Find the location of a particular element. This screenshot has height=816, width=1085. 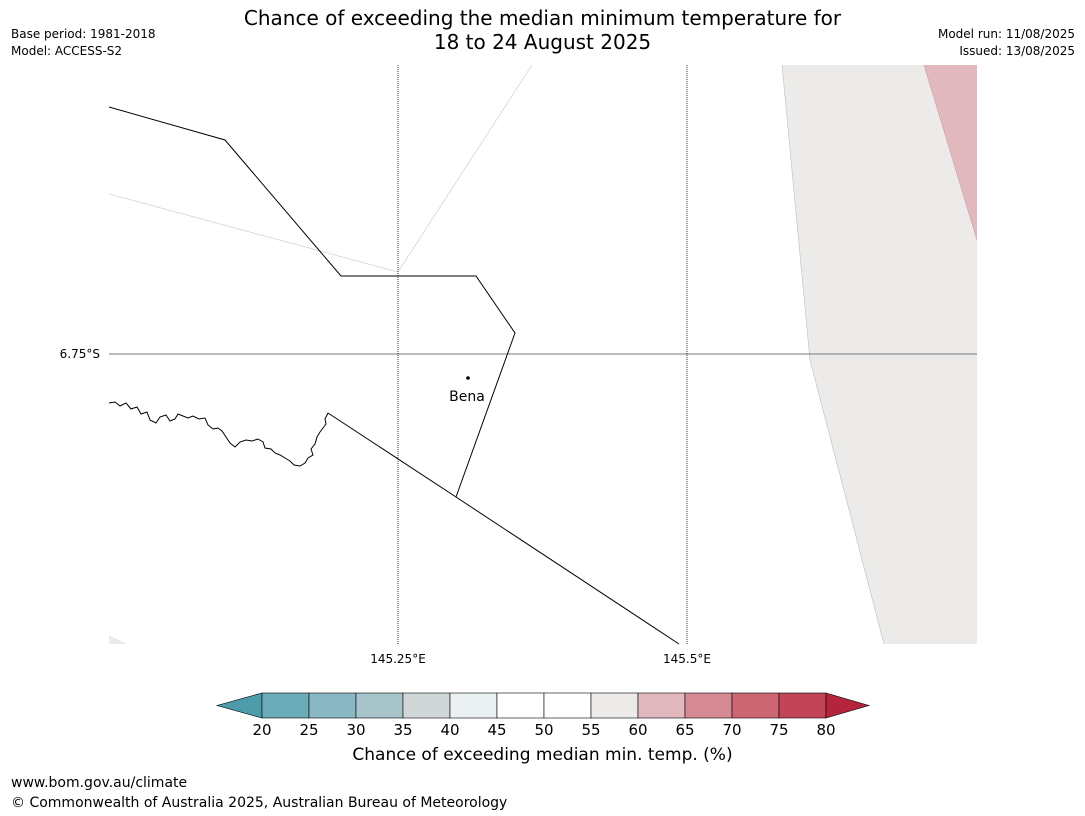

colorbar-tick-label: 75 is located at coordinates (778, 730).